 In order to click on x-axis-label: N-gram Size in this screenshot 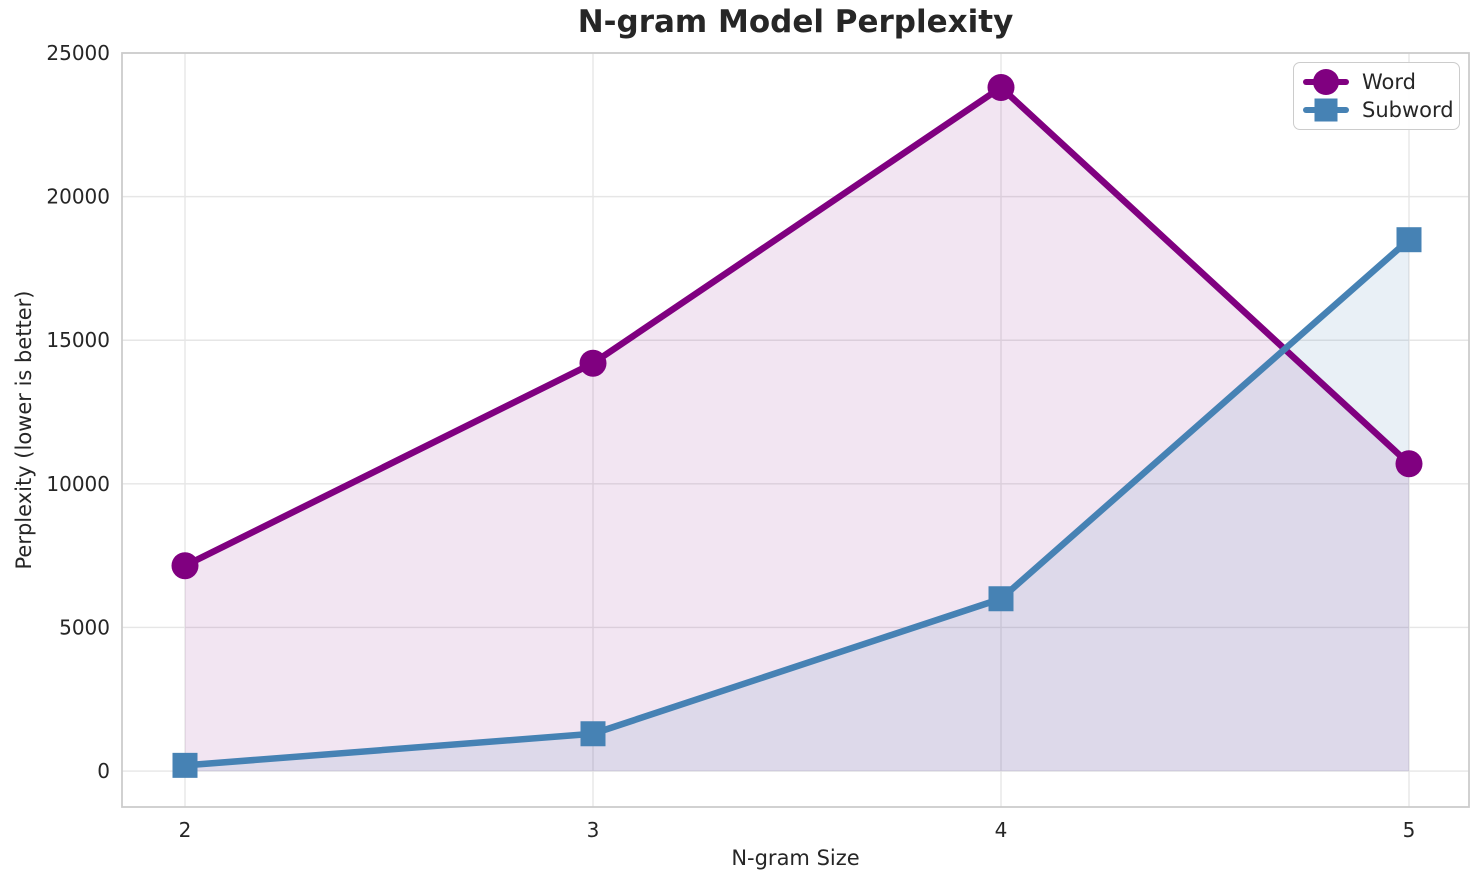, I will do `click(795, 858)`.